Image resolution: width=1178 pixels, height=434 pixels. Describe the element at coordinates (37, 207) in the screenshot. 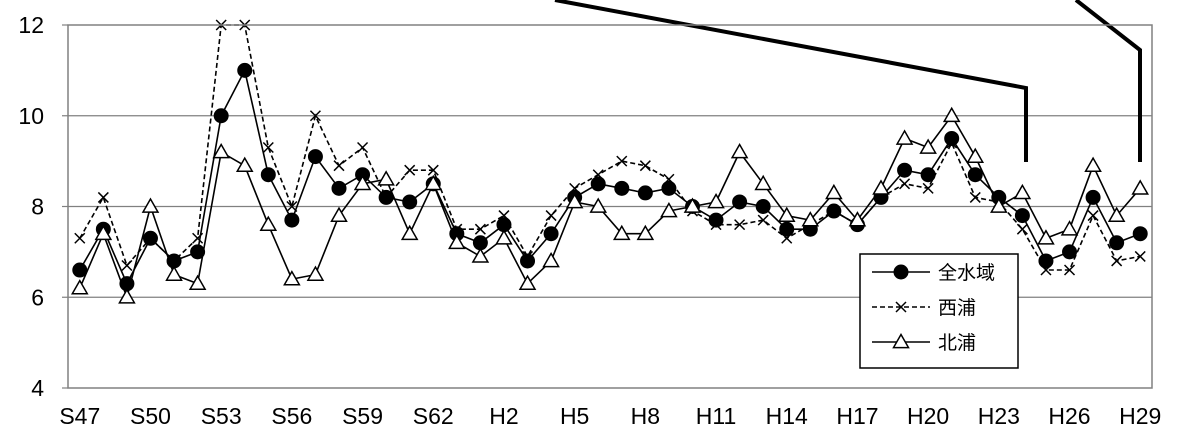

I see `y-tick-label: 8` at that location.